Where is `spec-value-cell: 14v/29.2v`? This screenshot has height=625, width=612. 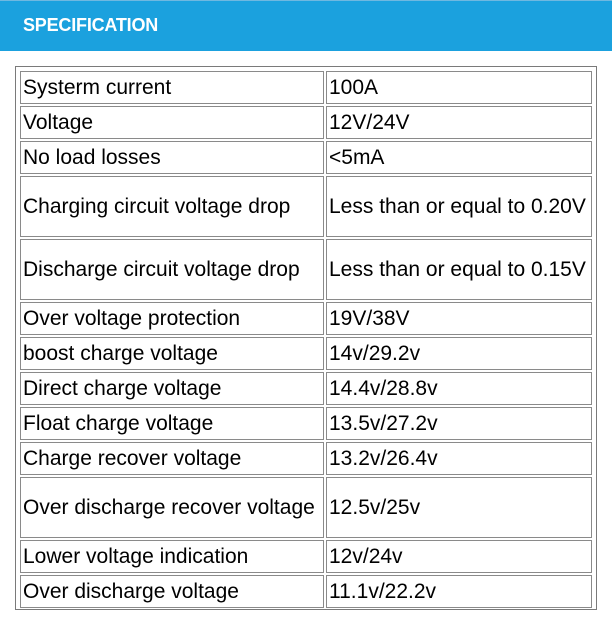
spec-value-cell: 14v/29.2v is located at coordinates (459, 353).